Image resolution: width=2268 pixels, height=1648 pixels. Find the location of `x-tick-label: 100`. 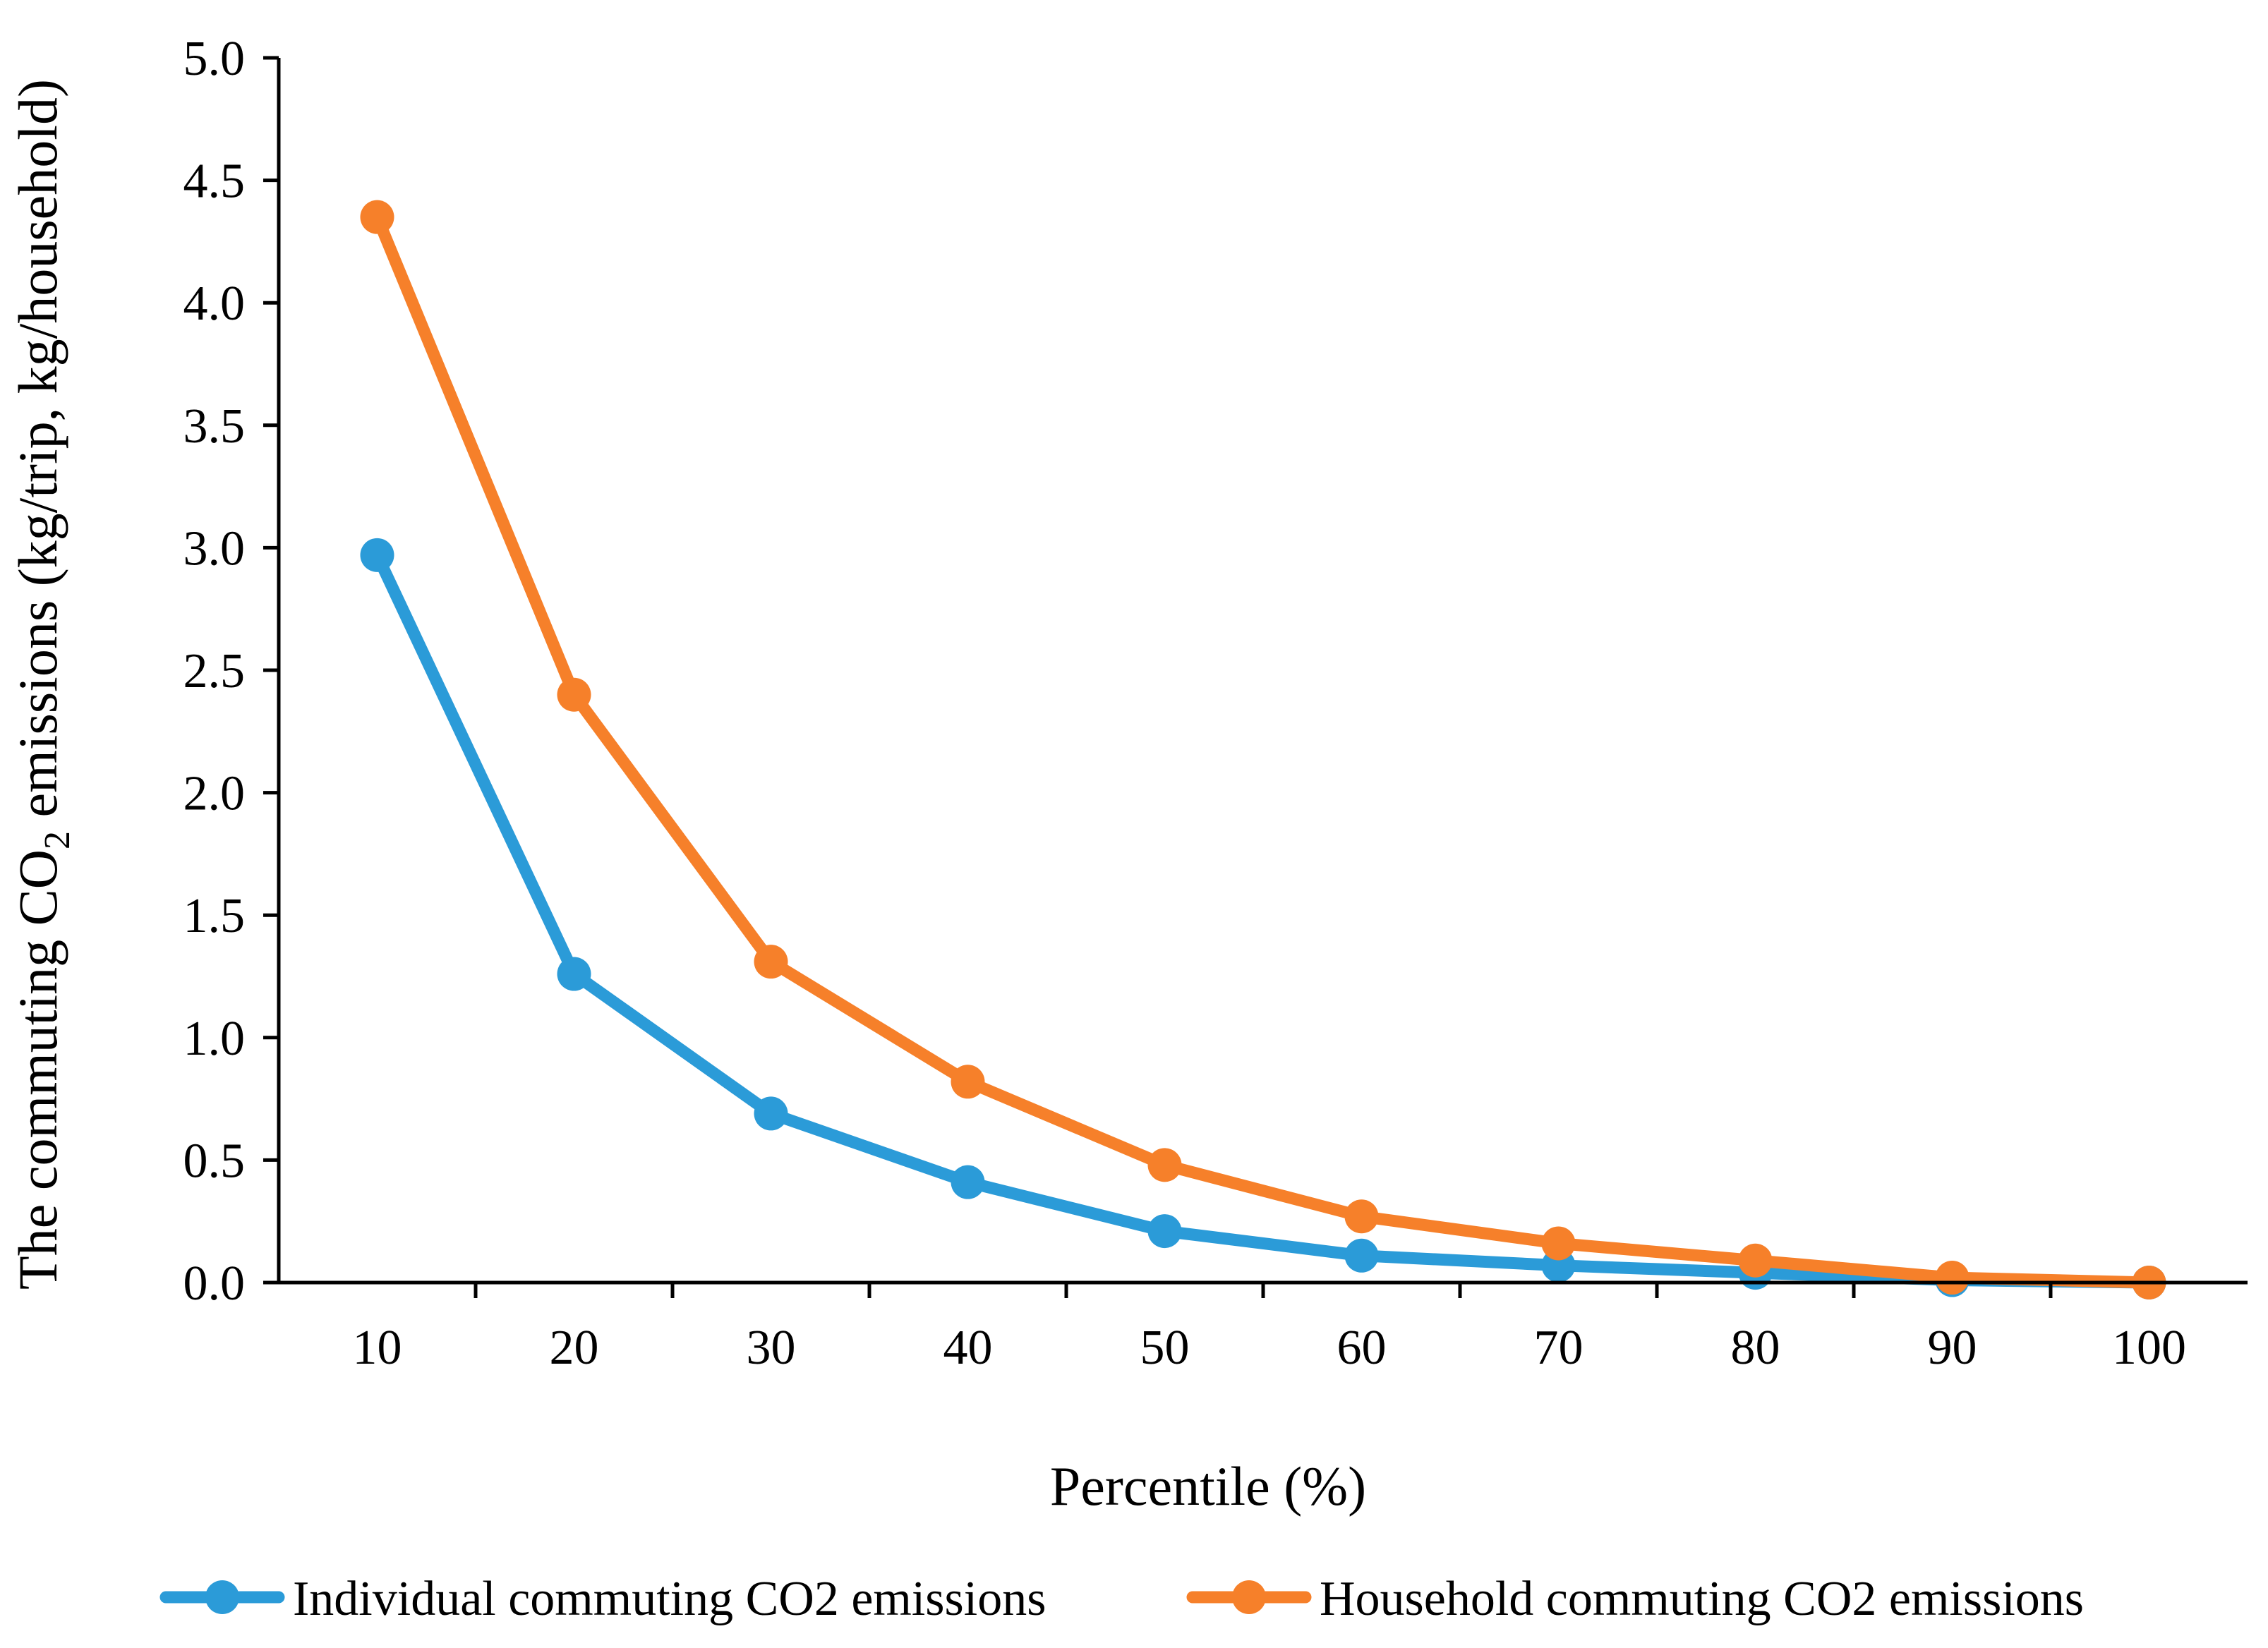

x-tick-label: 100 is located at coordinates (2149, 1348).